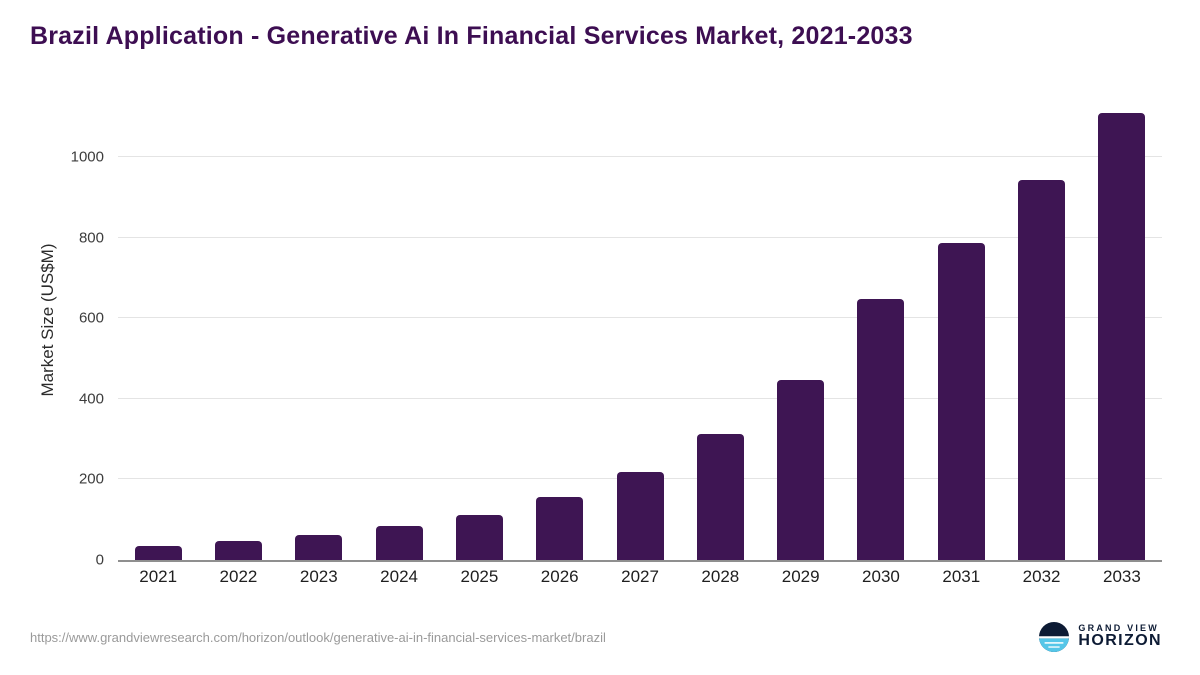  What do you see at coordinates (961, 576) in the screenshot?
I see `x-label-2031: 2031` at bounding box center [961, 576].